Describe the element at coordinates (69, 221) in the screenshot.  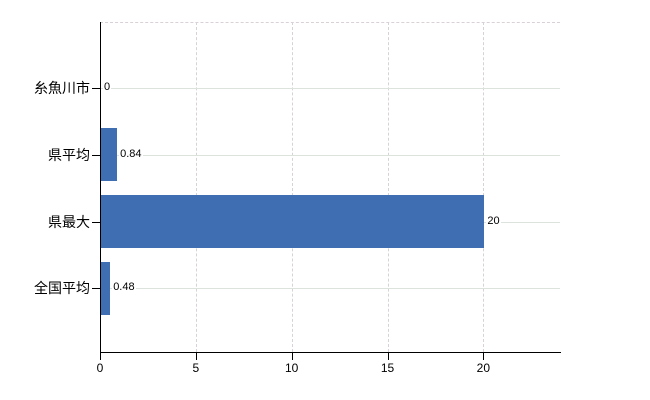
I see `category-label: 県最大` at that location.